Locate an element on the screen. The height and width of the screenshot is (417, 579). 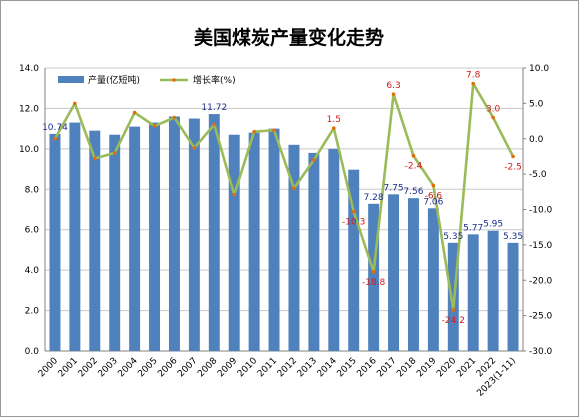
x-tick-label: 2006 is located at coordinates (167, 367).